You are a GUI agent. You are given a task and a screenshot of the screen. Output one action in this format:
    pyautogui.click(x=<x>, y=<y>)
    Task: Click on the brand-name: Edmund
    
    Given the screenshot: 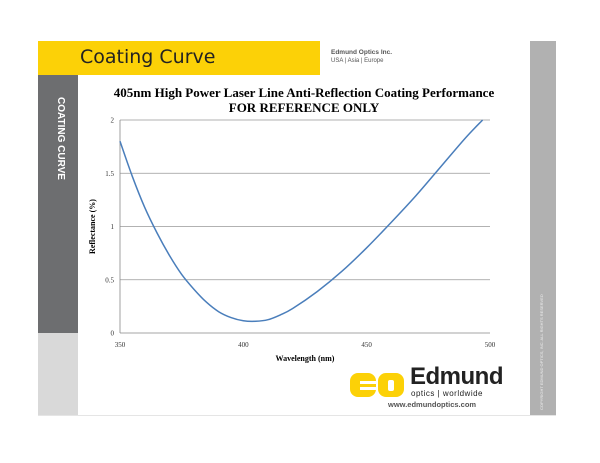 What is the action you would take?
    pyautogui.click(x=457, y=376)
    